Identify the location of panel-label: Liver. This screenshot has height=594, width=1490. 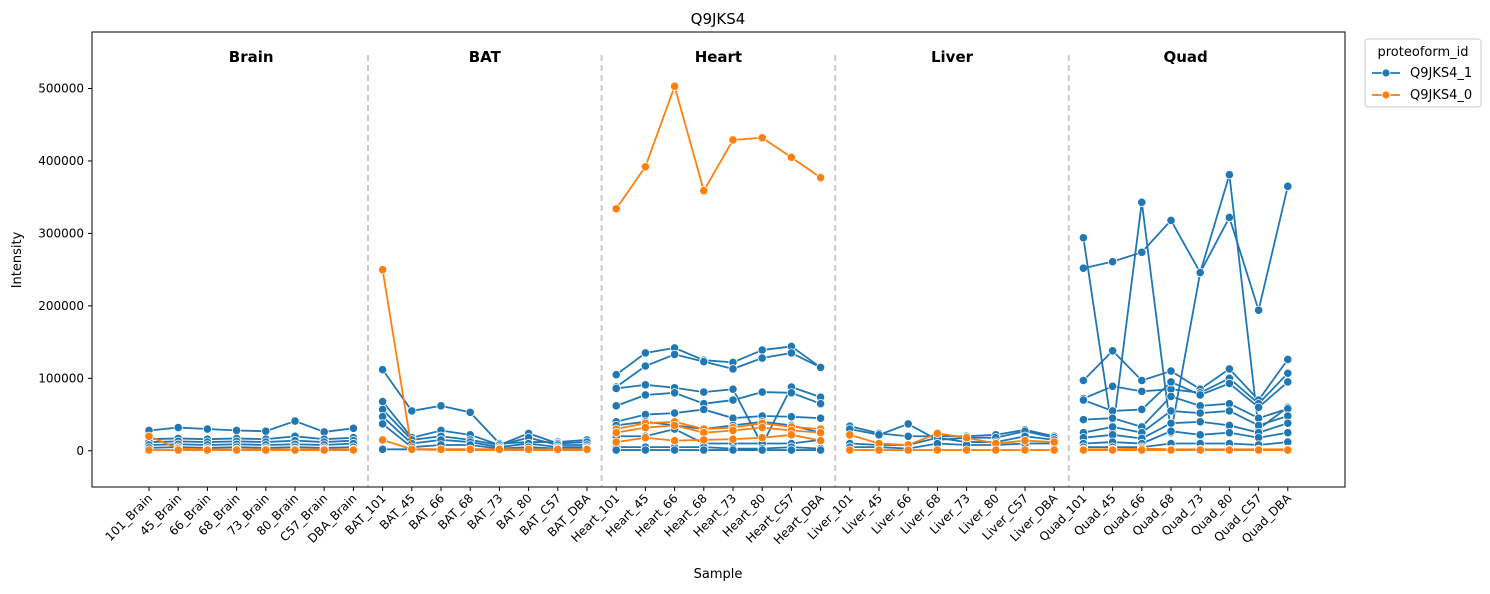
(952, 57).